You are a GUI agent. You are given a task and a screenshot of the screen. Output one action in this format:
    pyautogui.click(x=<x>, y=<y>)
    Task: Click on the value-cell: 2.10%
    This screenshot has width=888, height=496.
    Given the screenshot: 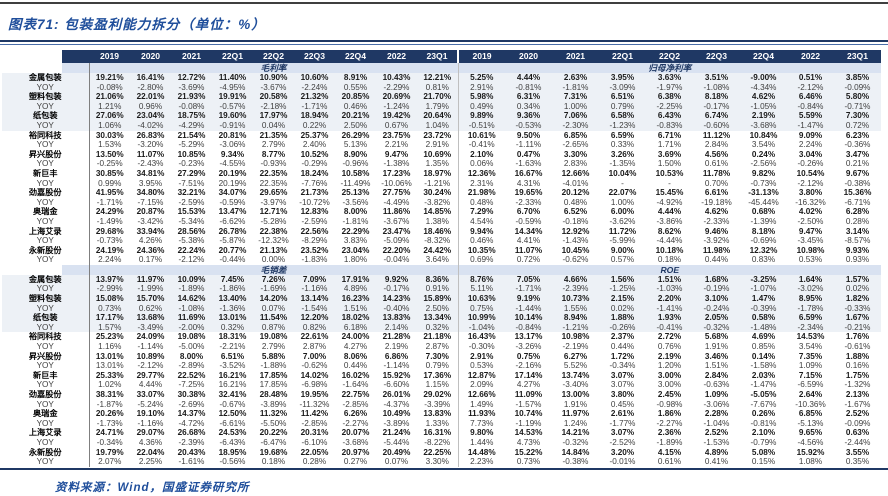 What is the action you would take?
    pyautogui.click(x=481, y=154)
    